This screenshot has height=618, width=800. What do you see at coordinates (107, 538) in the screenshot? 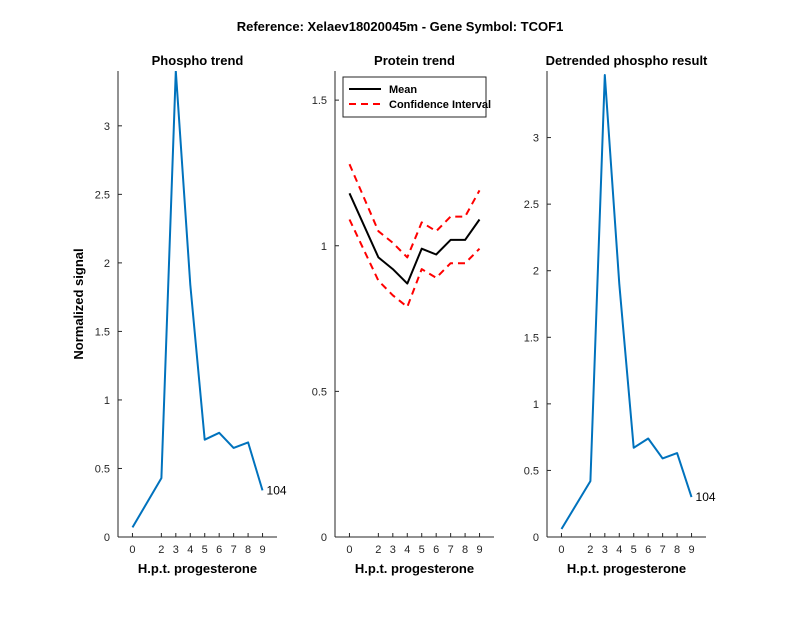
I see `phospho-ytick-label: 0` at bounding box center [107, 538].